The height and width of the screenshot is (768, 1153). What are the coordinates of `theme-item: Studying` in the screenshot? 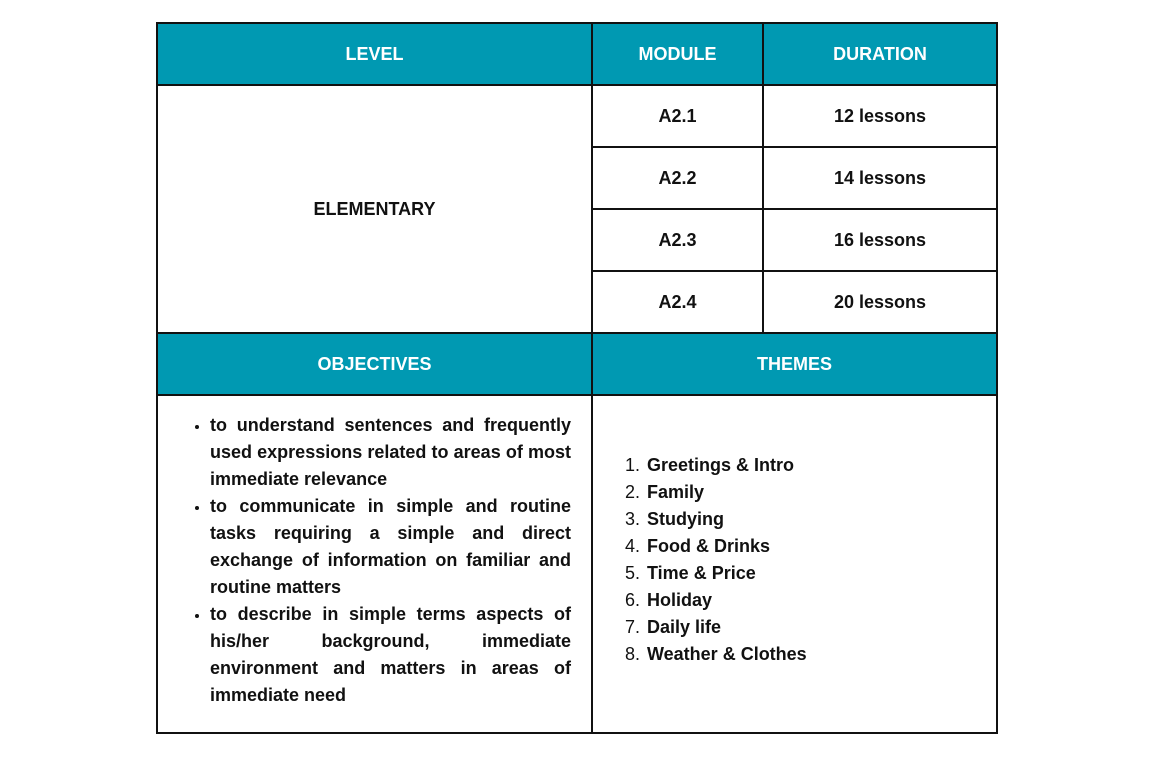 It's located at (810, 519).